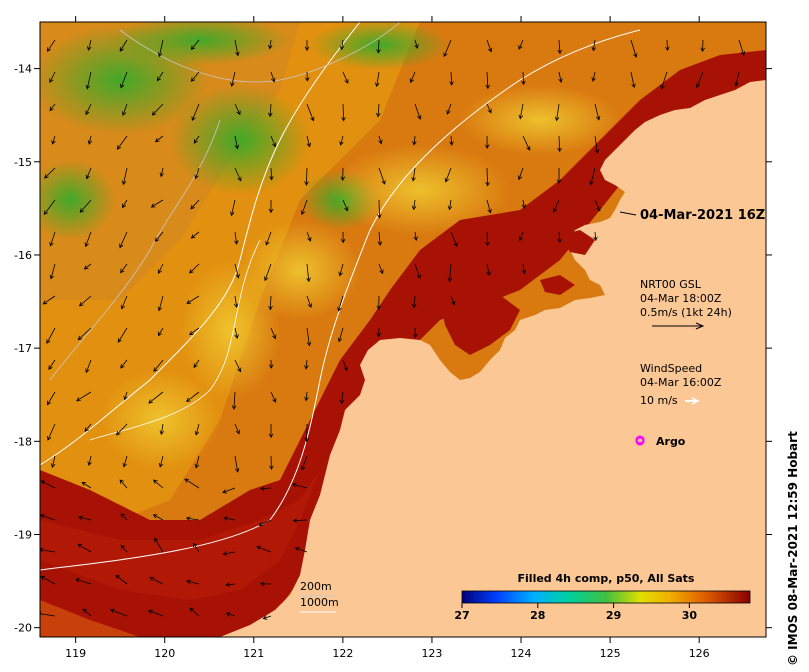 This screenshot has width=809, height=672. Describe the element at coordinates (613, 615) in the screenshot. I see `colorbar-tick-label: 29` at that location.